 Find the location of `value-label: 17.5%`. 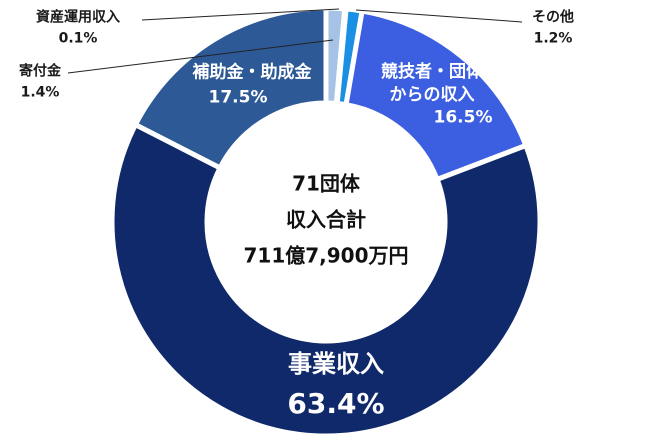

value-label: 17.5% is located at coordinates (238, 97).